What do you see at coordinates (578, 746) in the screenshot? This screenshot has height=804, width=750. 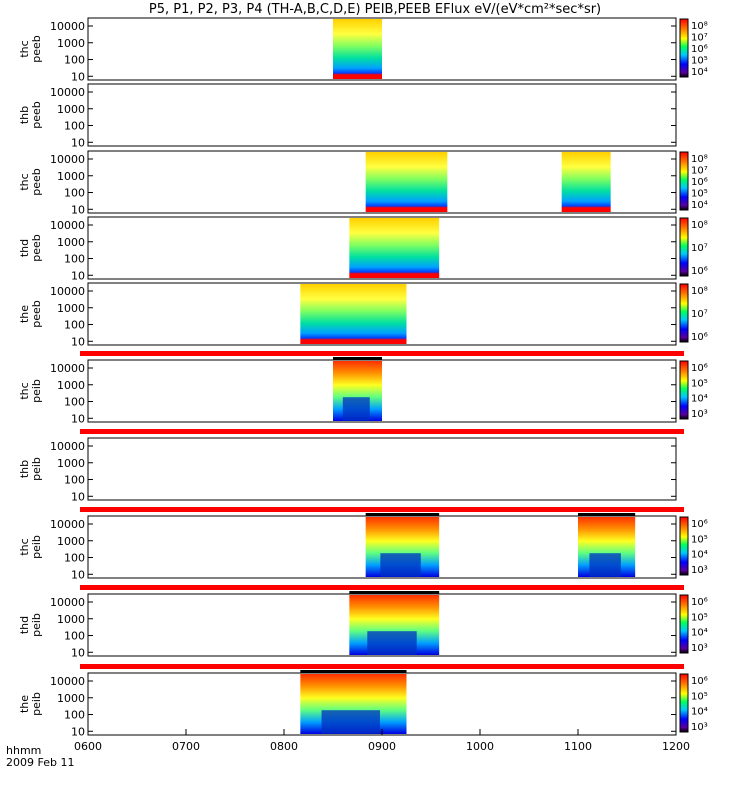 I see `x-tick-label: 1100` at bounding box center [578, 746].